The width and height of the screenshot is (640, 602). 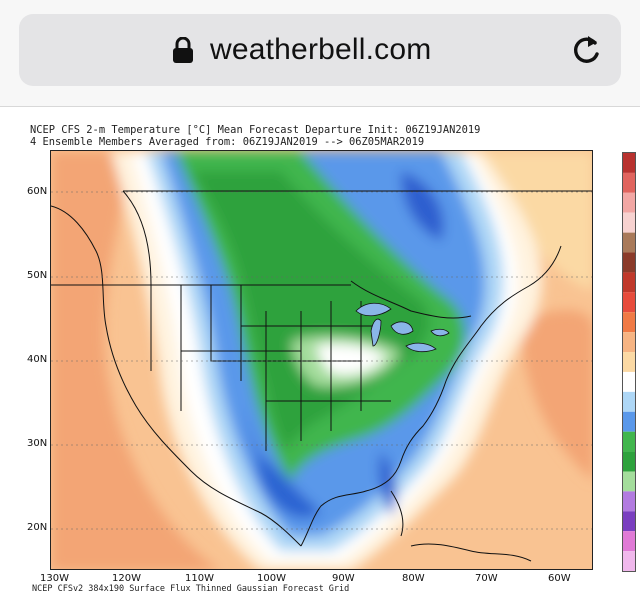 I want to click on reload-icon, so click(x=586, y=50).